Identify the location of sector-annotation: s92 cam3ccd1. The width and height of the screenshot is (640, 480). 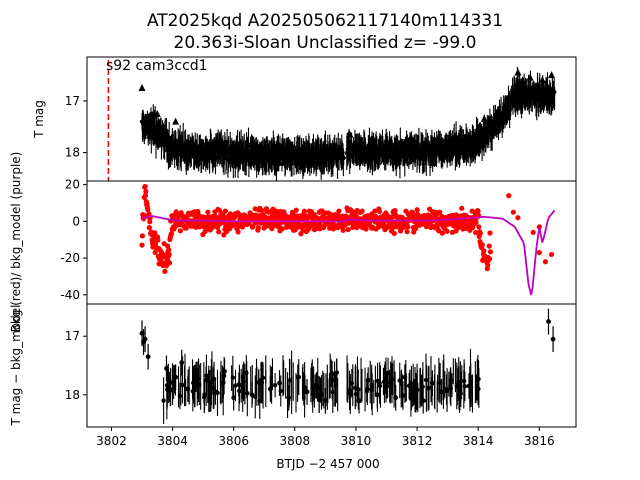
(157, 66).